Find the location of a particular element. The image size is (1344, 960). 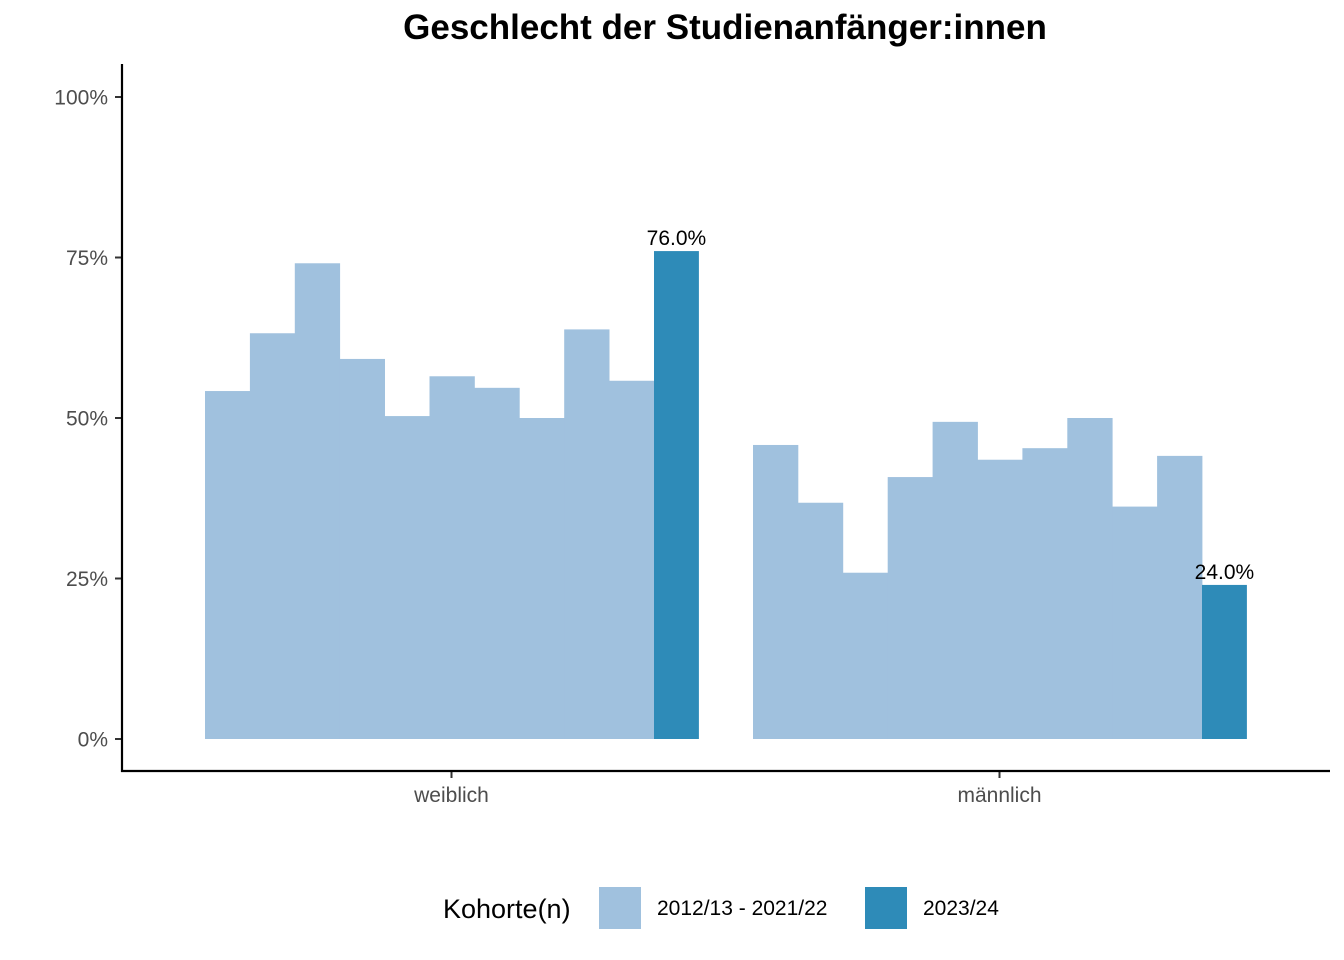

bar-männlich-historic-8 is located at coordinates (1090, 578).